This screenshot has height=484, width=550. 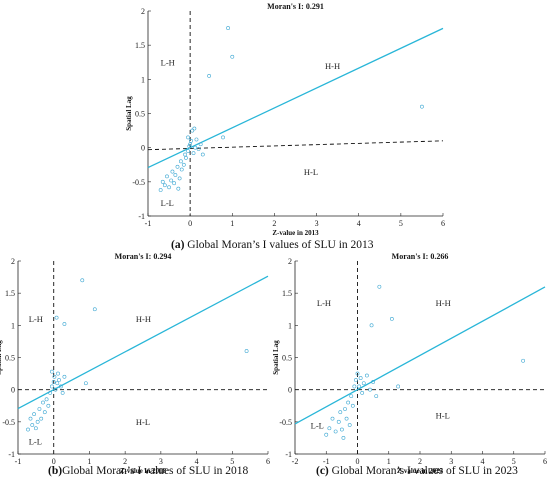 I want to click on x-tick-label: -1, so click(x=148, y=223).